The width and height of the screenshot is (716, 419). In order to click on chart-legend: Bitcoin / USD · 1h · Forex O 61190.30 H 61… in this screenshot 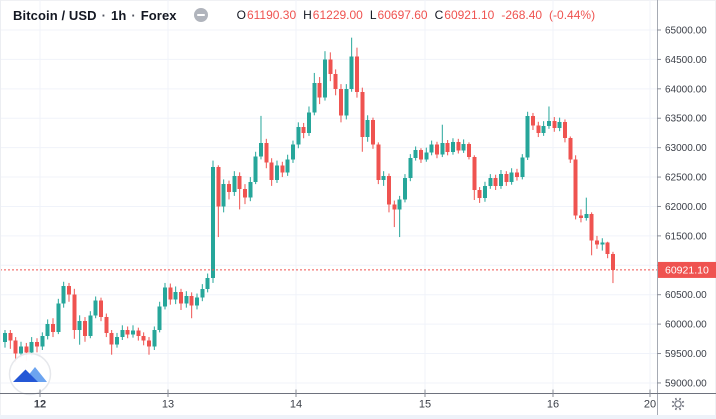, I will do `click(304, 15)`.